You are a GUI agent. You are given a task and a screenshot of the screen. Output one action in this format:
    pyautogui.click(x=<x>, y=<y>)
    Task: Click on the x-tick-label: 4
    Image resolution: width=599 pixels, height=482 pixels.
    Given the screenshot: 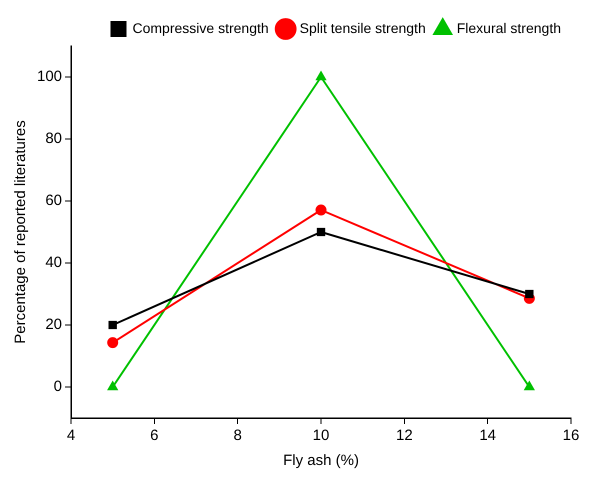 What is the action you would take?
    pyautogui.click(x=71, y=435)
    